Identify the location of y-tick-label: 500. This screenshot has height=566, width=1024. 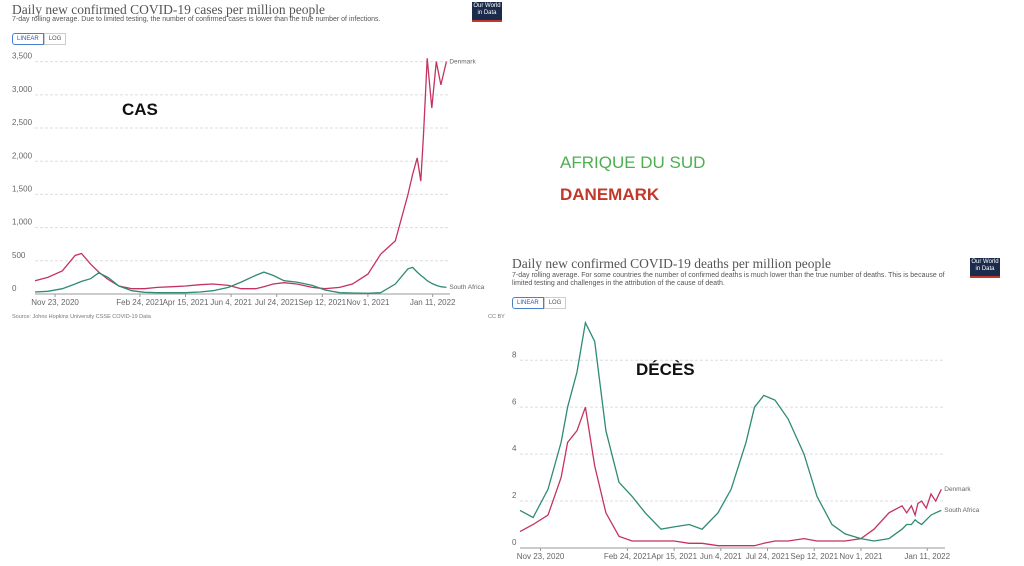
(19, 255).